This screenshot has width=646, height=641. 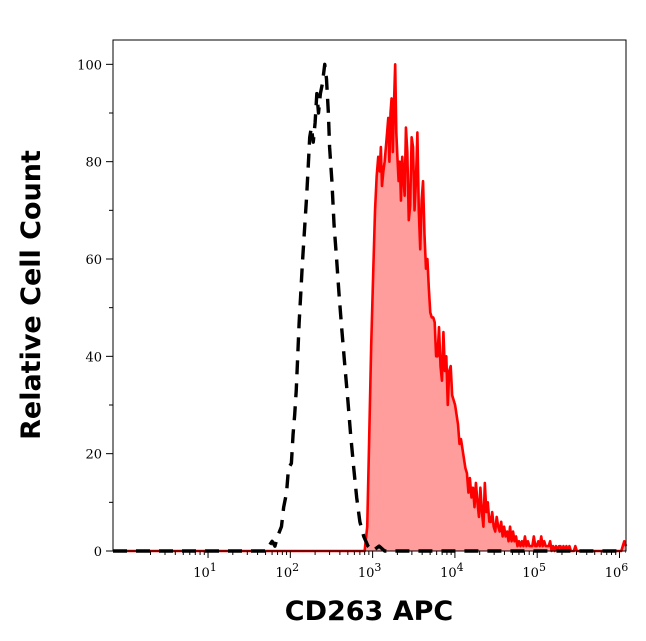 What do you see at coordinates (31, 295) in the screenshot?
I see `y-axis-title: Relative Cell Count` at bounding box center [31, 295].